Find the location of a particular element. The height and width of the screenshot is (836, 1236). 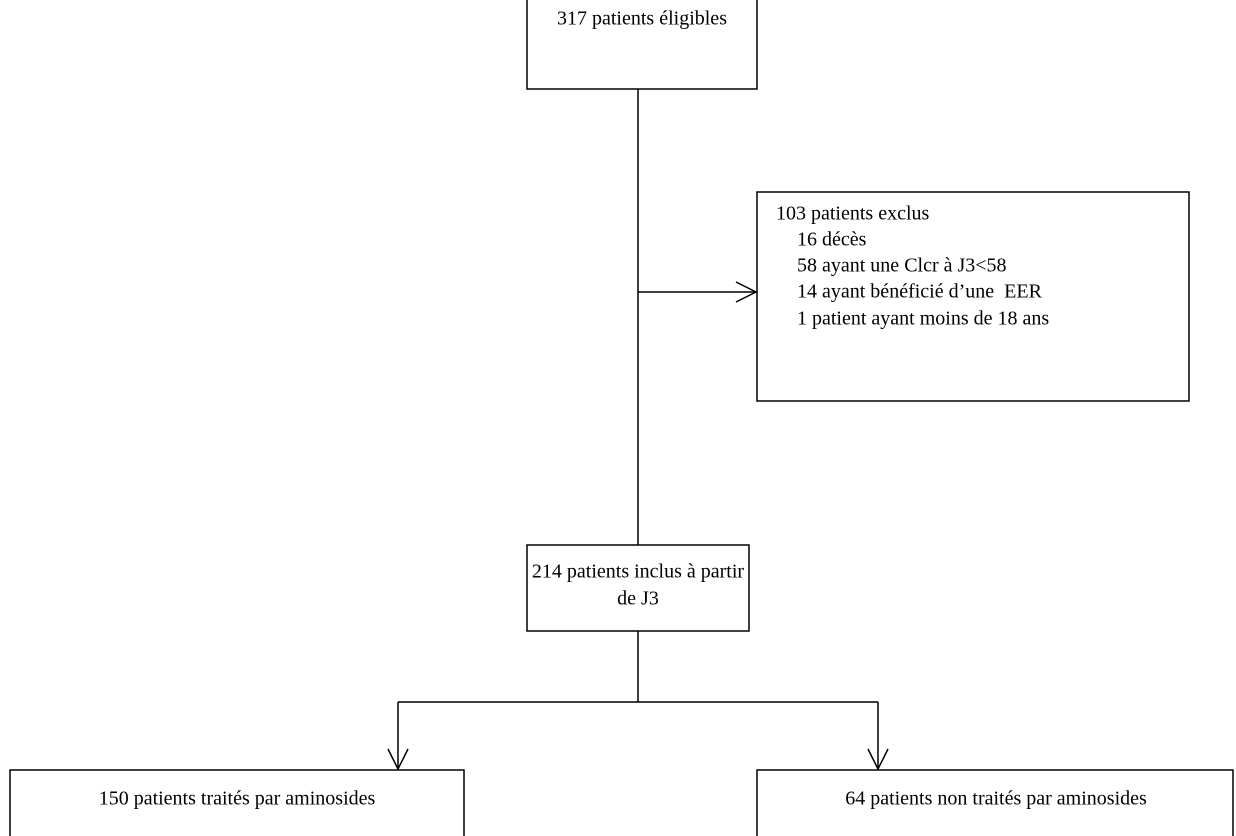

node-item: 14 ayant bénéficié d’une EER is located at coordinates (920, 292).